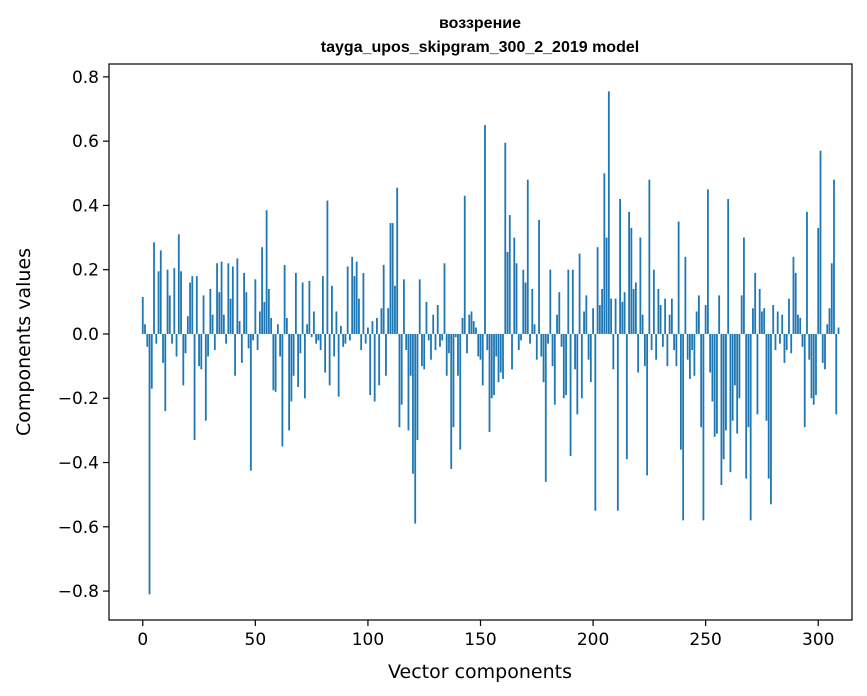 The height and width of the screenshot is (696, 867). What do you see at coordinates (24, 342) in the screenshot?
I see `y-axis-label: Components values` at bounding box center [24, 342].